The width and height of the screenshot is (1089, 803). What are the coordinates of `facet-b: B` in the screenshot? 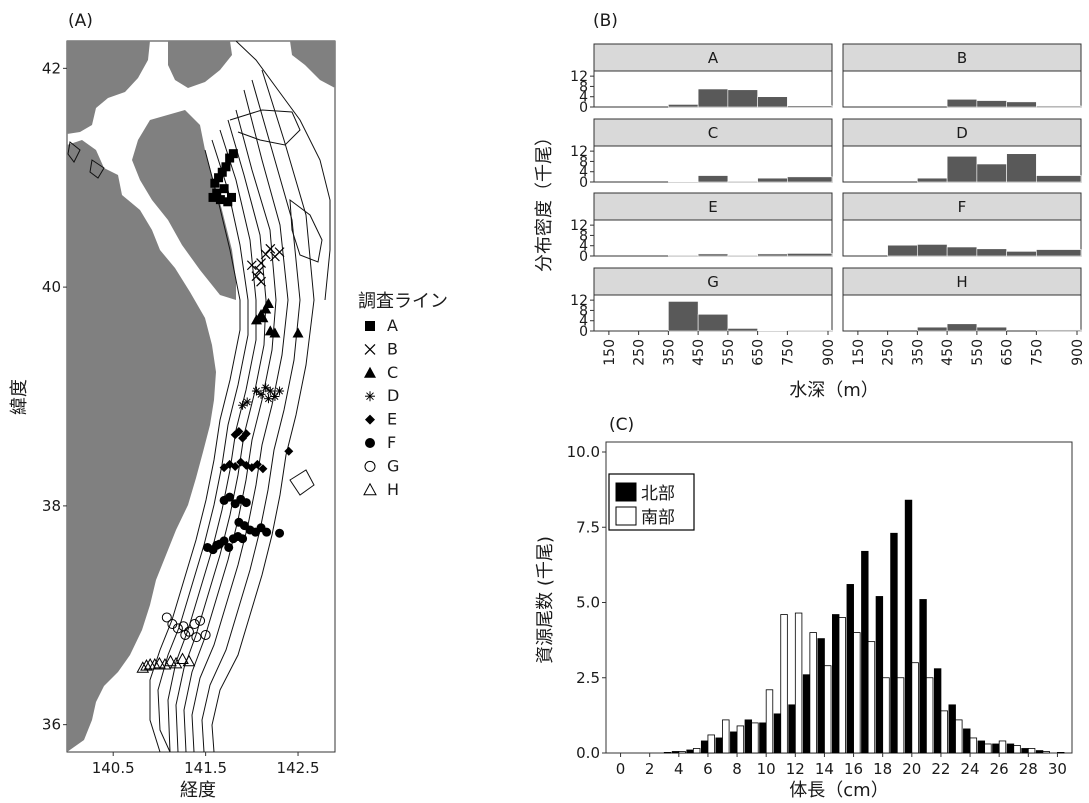 It's located at (962, 75).